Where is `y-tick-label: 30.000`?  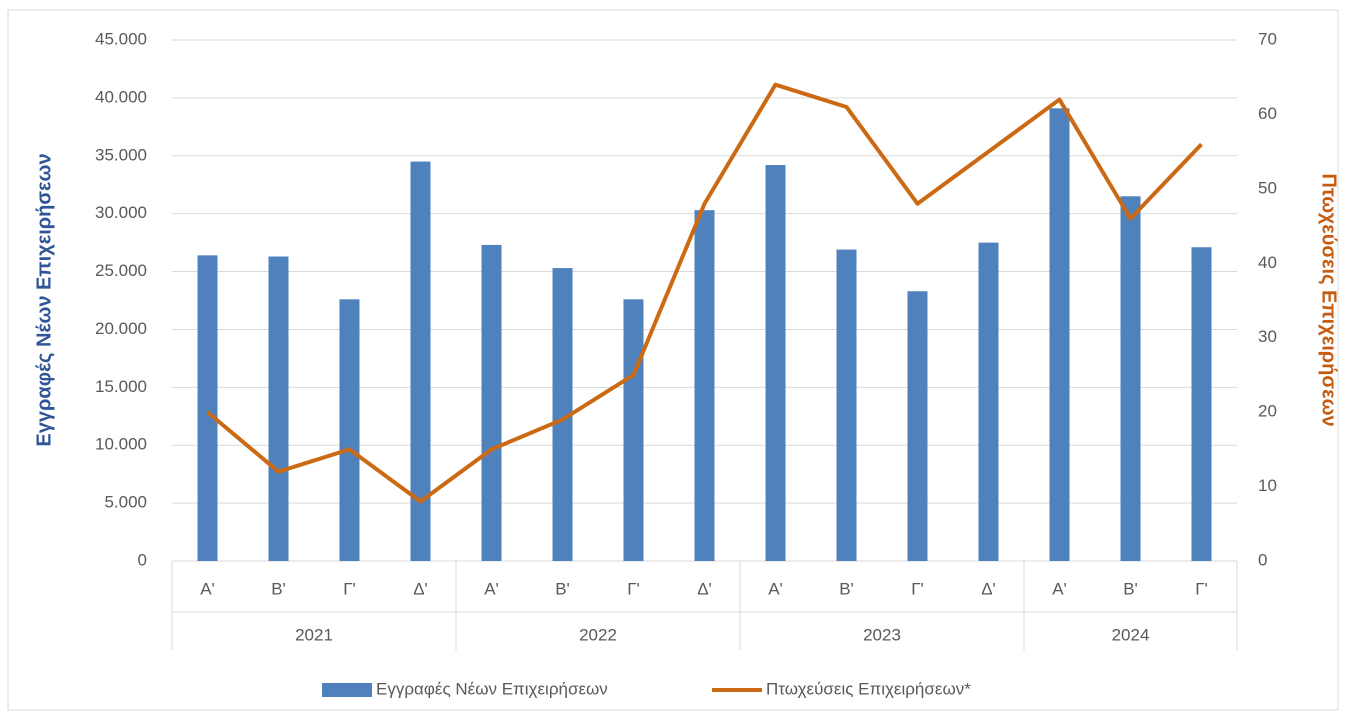
y-tick-label: 30.000 is located at coordinates (121, 212).